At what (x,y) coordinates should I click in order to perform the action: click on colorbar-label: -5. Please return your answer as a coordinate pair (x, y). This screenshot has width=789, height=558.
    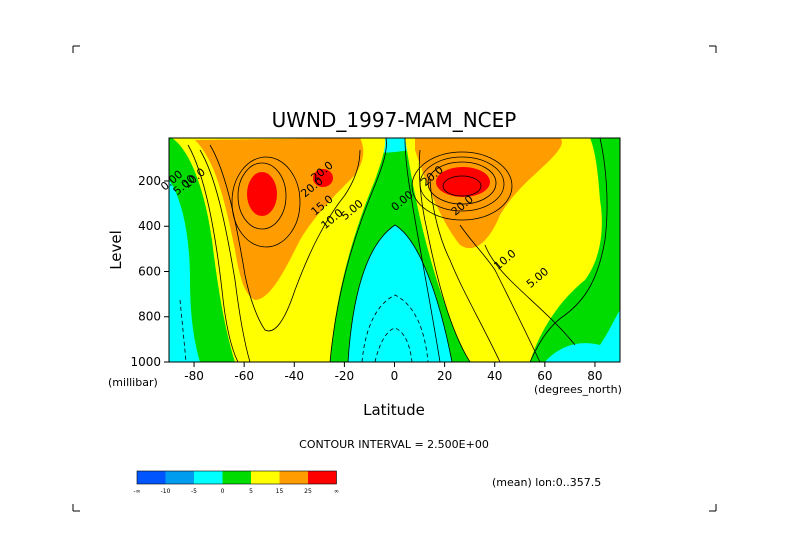
    Looking at the image, I should click on (194, 491).